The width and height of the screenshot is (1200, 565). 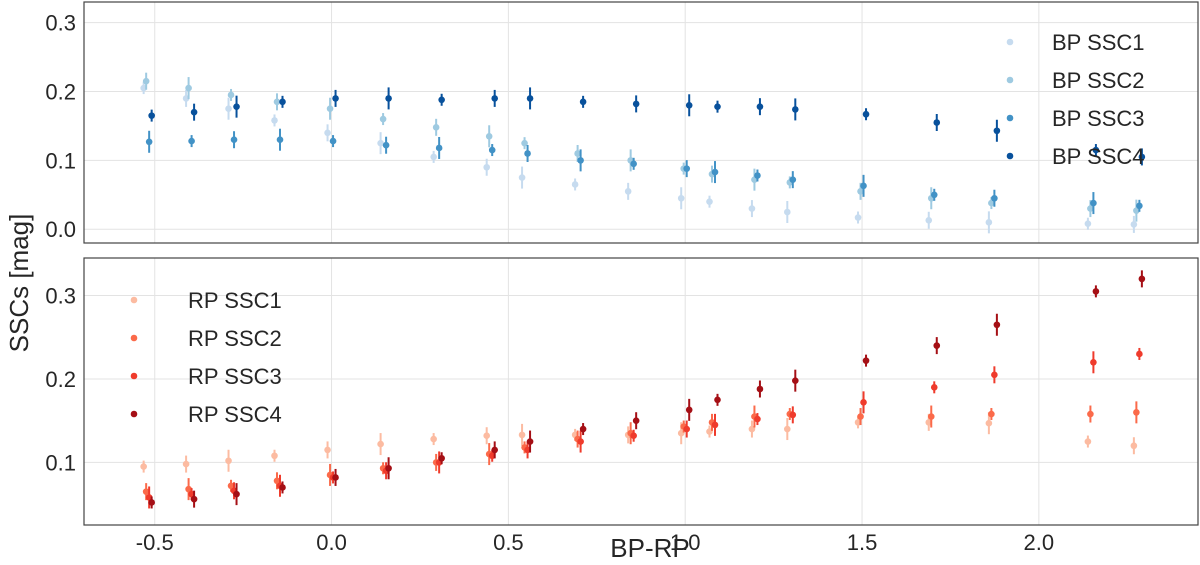 What do you see at coordinates (1098, 118) in the screenshot?
I see `legend-label: BP SSC3` at bounding box center [1098, 118].